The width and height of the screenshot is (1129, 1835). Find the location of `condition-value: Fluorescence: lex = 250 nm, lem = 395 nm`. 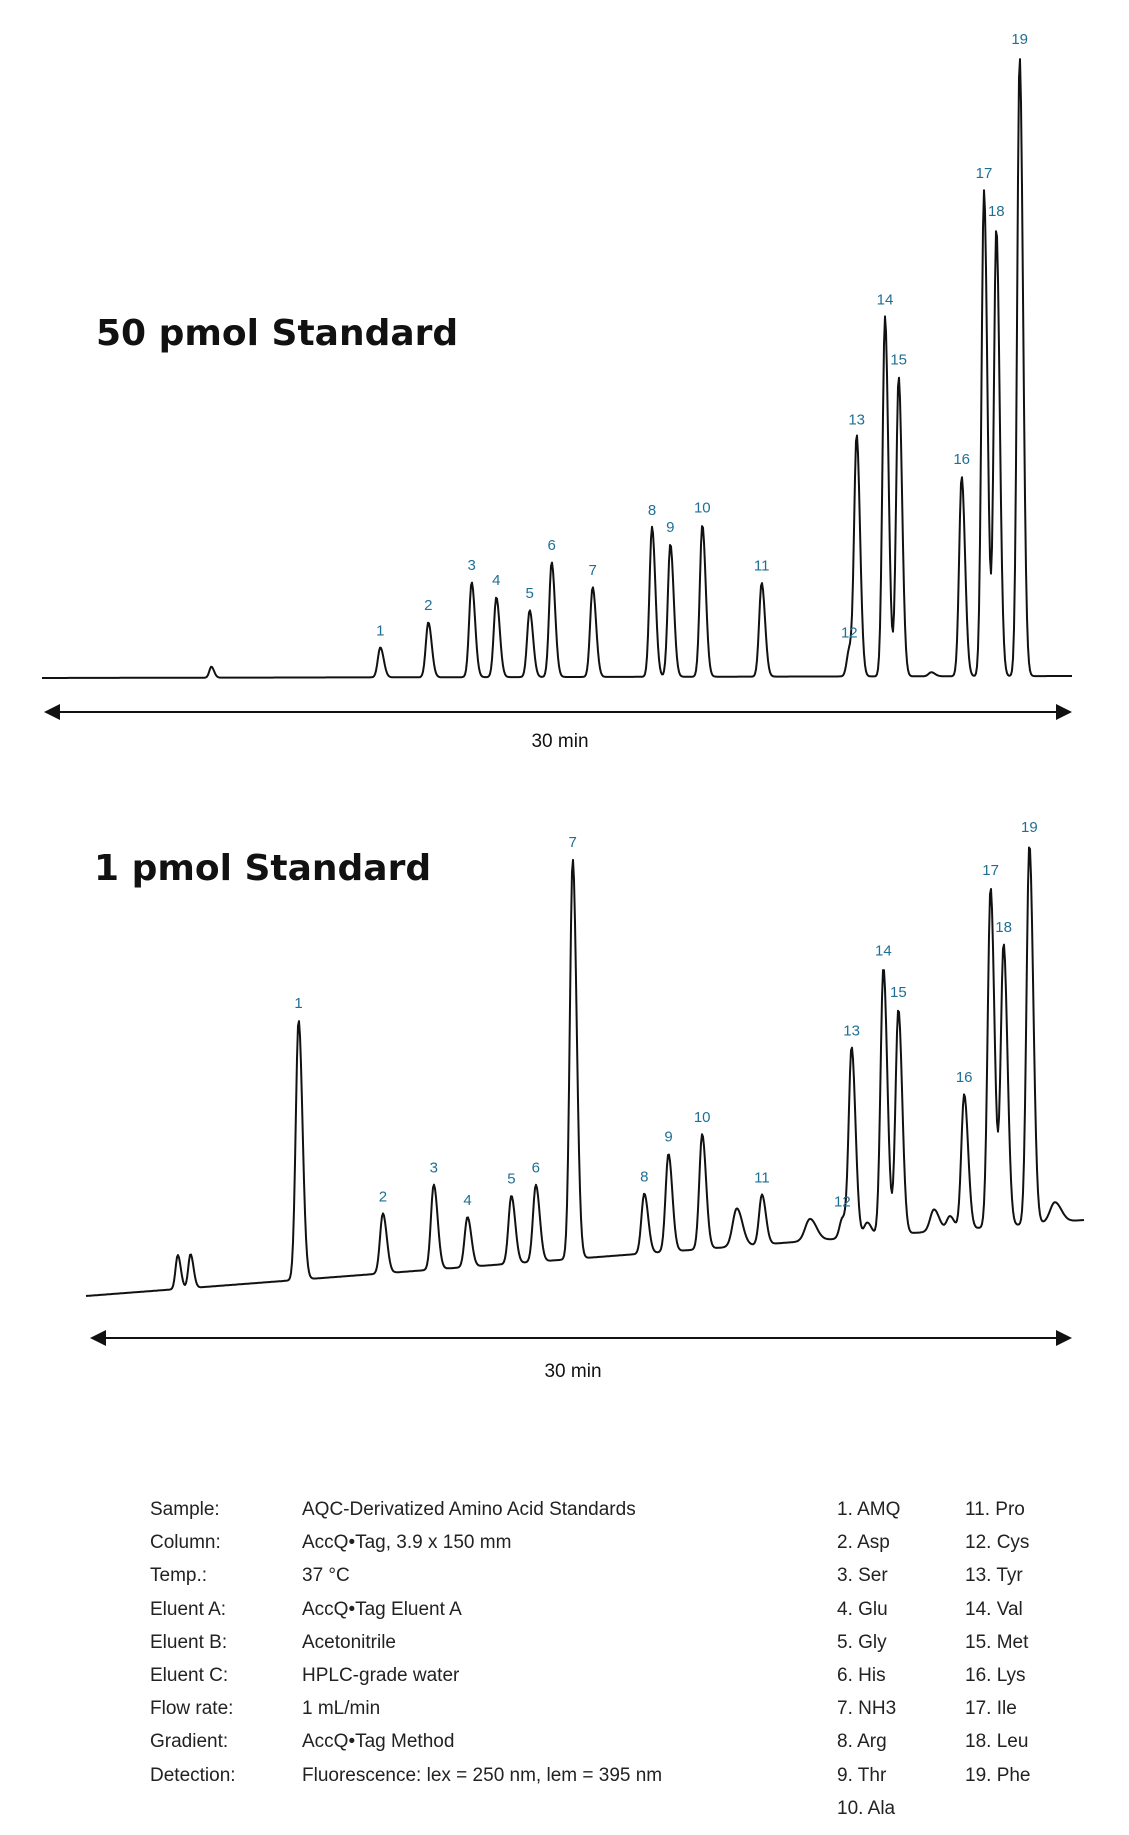

condition-value: Fluorescence: lex = 250 nm, lem = 395 nm is located at coordinates (482, 1775).